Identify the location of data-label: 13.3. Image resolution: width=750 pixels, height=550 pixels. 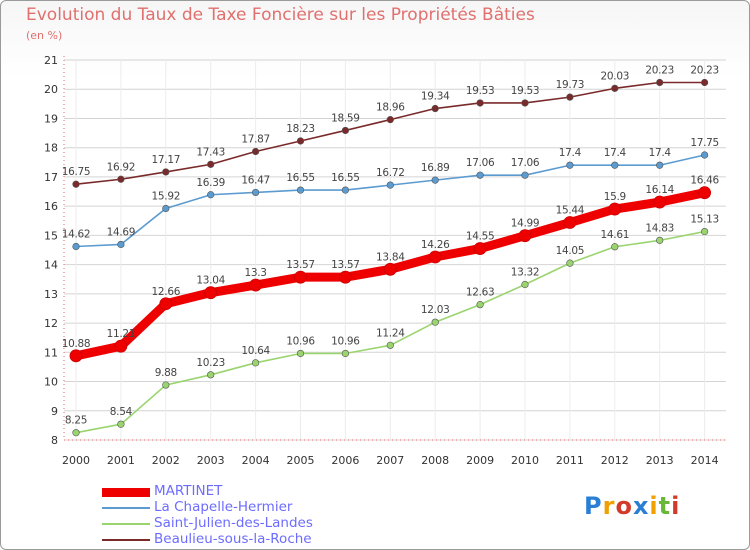
(256, 273).